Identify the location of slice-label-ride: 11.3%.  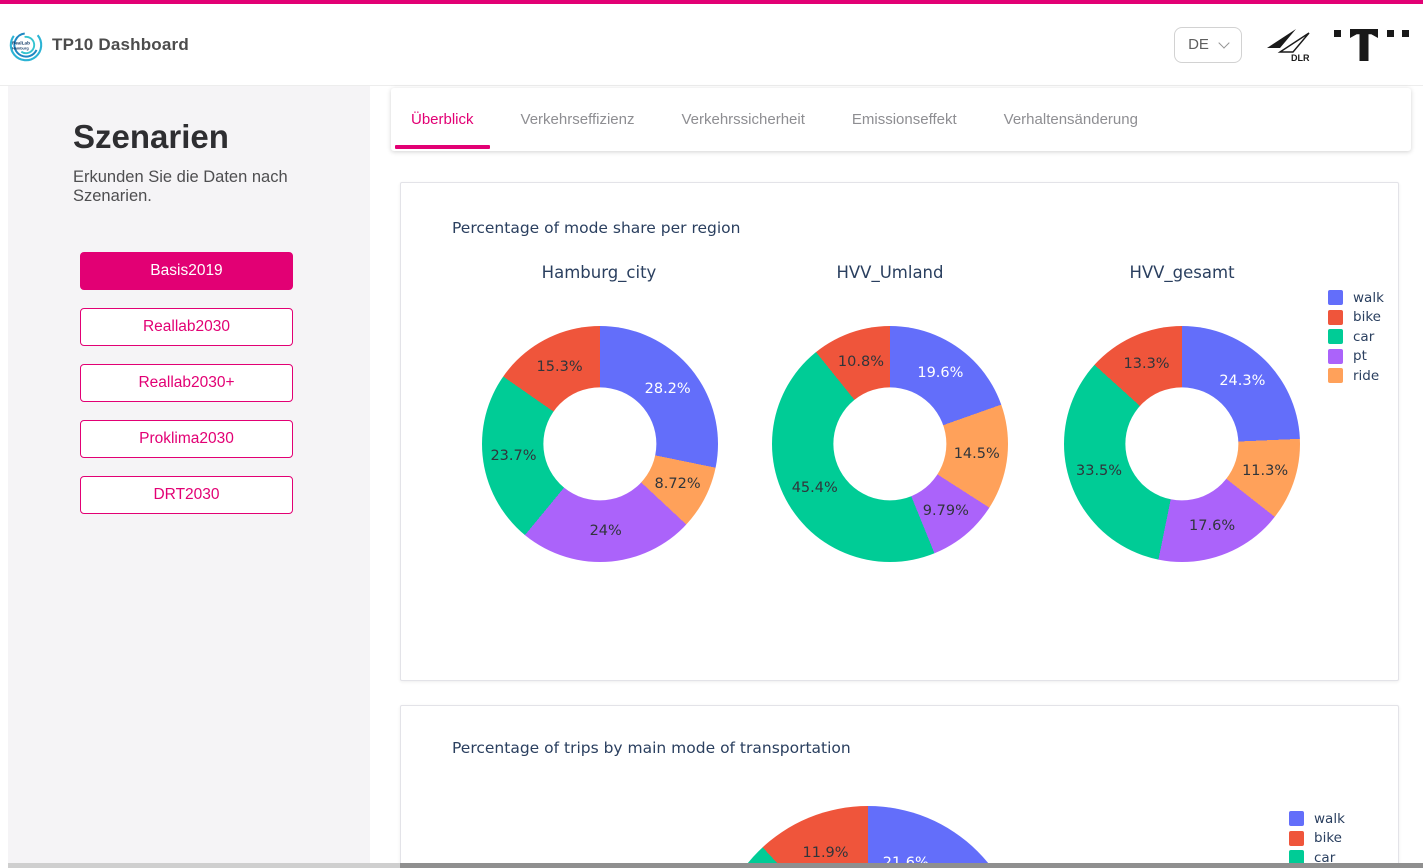
(1265, 470).